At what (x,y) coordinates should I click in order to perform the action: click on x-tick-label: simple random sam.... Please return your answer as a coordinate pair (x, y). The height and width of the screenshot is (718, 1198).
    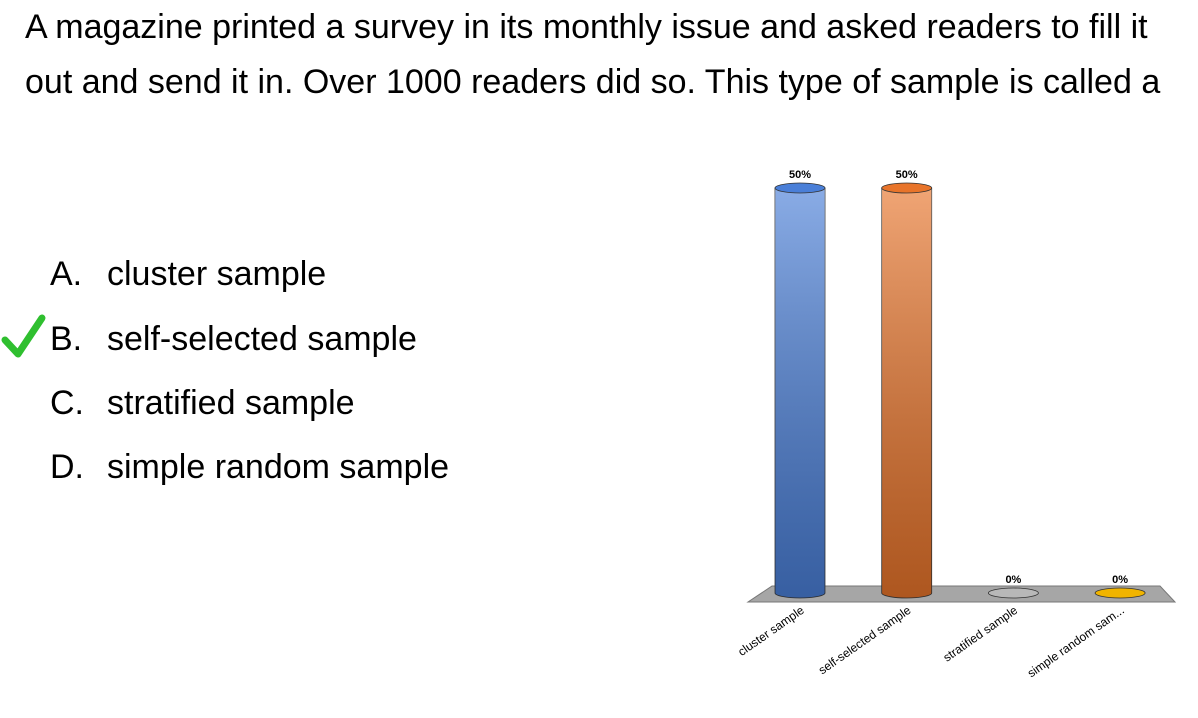
    Looking at the image, I should click on (1076, 641).